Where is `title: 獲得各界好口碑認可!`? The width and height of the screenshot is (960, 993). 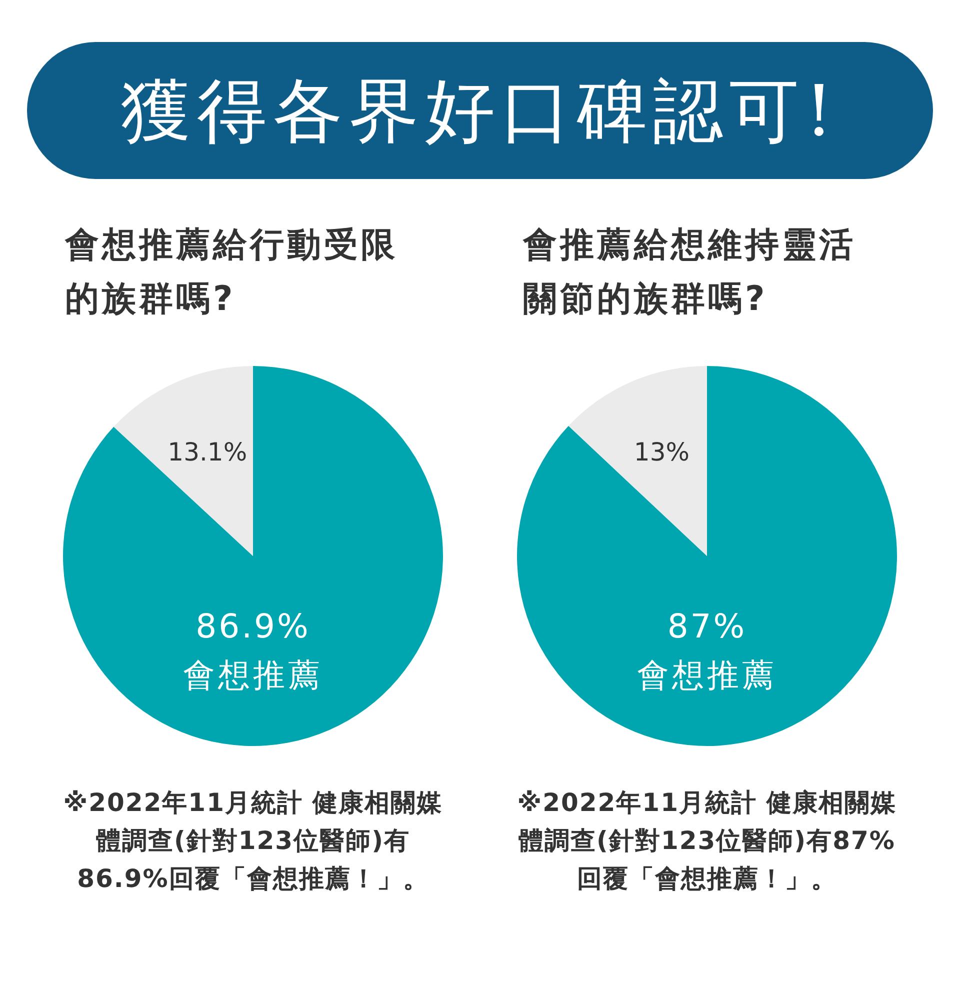
title: 獲得各界好口碑認可! is located at coordinates (480, 111).